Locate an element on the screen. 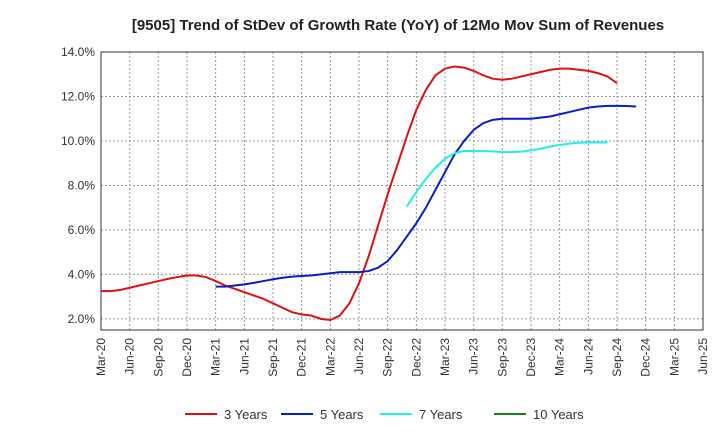 This screenshot has height=440, width=720. x-tick-label: Jun-22 is located at coordinates (359, 356).